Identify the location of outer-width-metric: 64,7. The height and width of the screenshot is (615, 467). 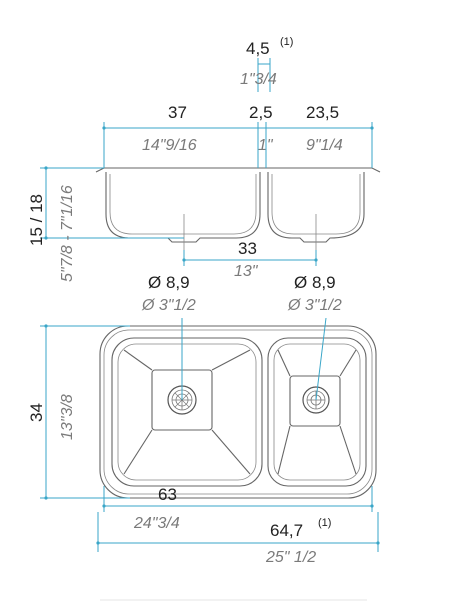
(286, 530).